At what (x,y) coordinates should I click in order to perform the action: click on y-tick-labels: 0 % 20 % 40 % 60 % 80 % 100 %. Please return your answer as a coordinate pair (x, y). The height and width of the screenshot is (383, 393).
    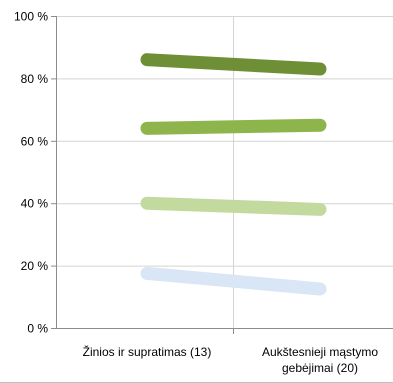
    Looking at the image, I should click on (31, 173).